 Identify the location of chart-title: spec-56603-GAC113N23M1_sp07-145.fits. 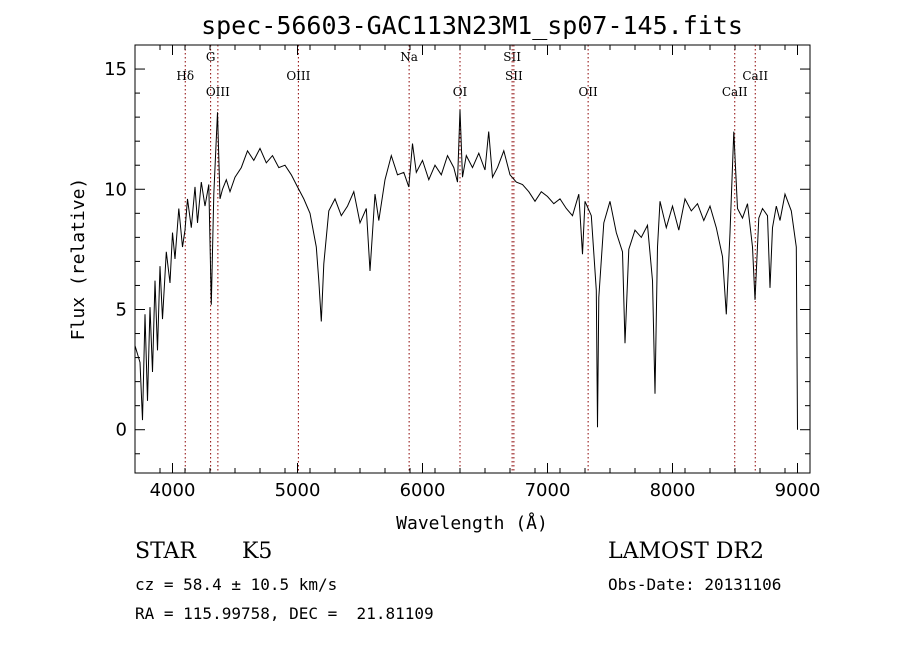
(472, 25).